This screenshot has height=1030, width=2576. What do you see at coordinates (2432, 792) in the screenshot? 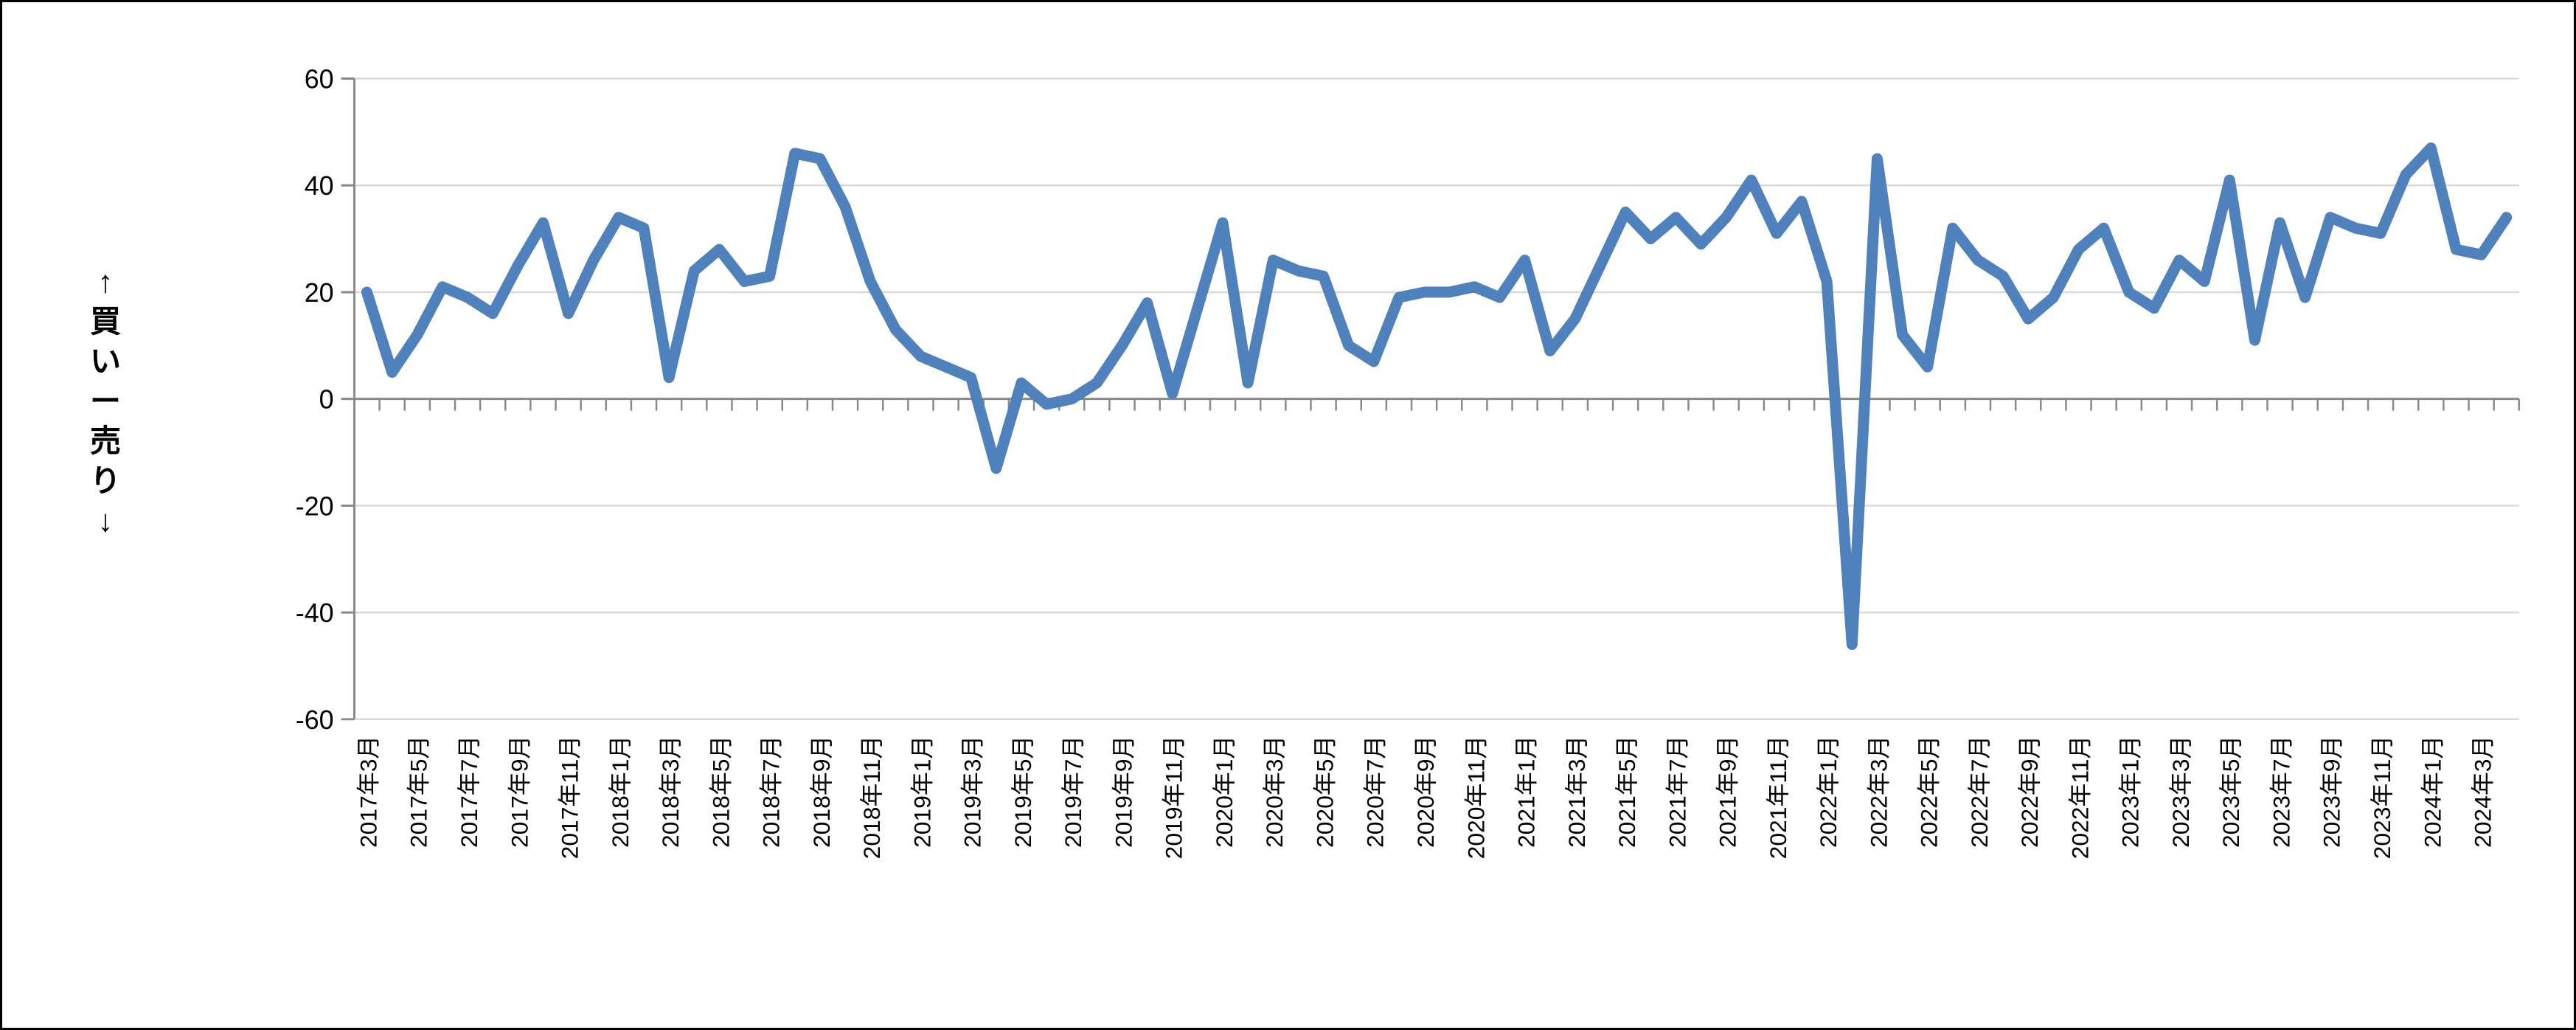
I see `x-tick-label: 2024年1月` at bounding box center [2432, 792].